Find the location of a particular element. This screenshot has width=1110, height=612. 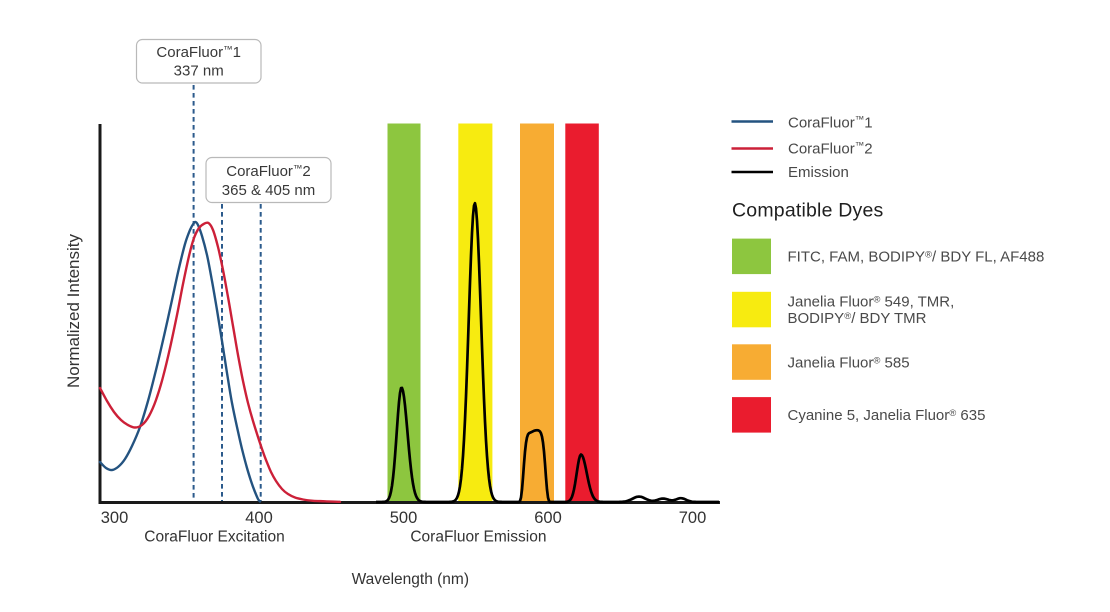

svg-text: BODIPY®/ BDY TMR is located at coordinates (857, 318).